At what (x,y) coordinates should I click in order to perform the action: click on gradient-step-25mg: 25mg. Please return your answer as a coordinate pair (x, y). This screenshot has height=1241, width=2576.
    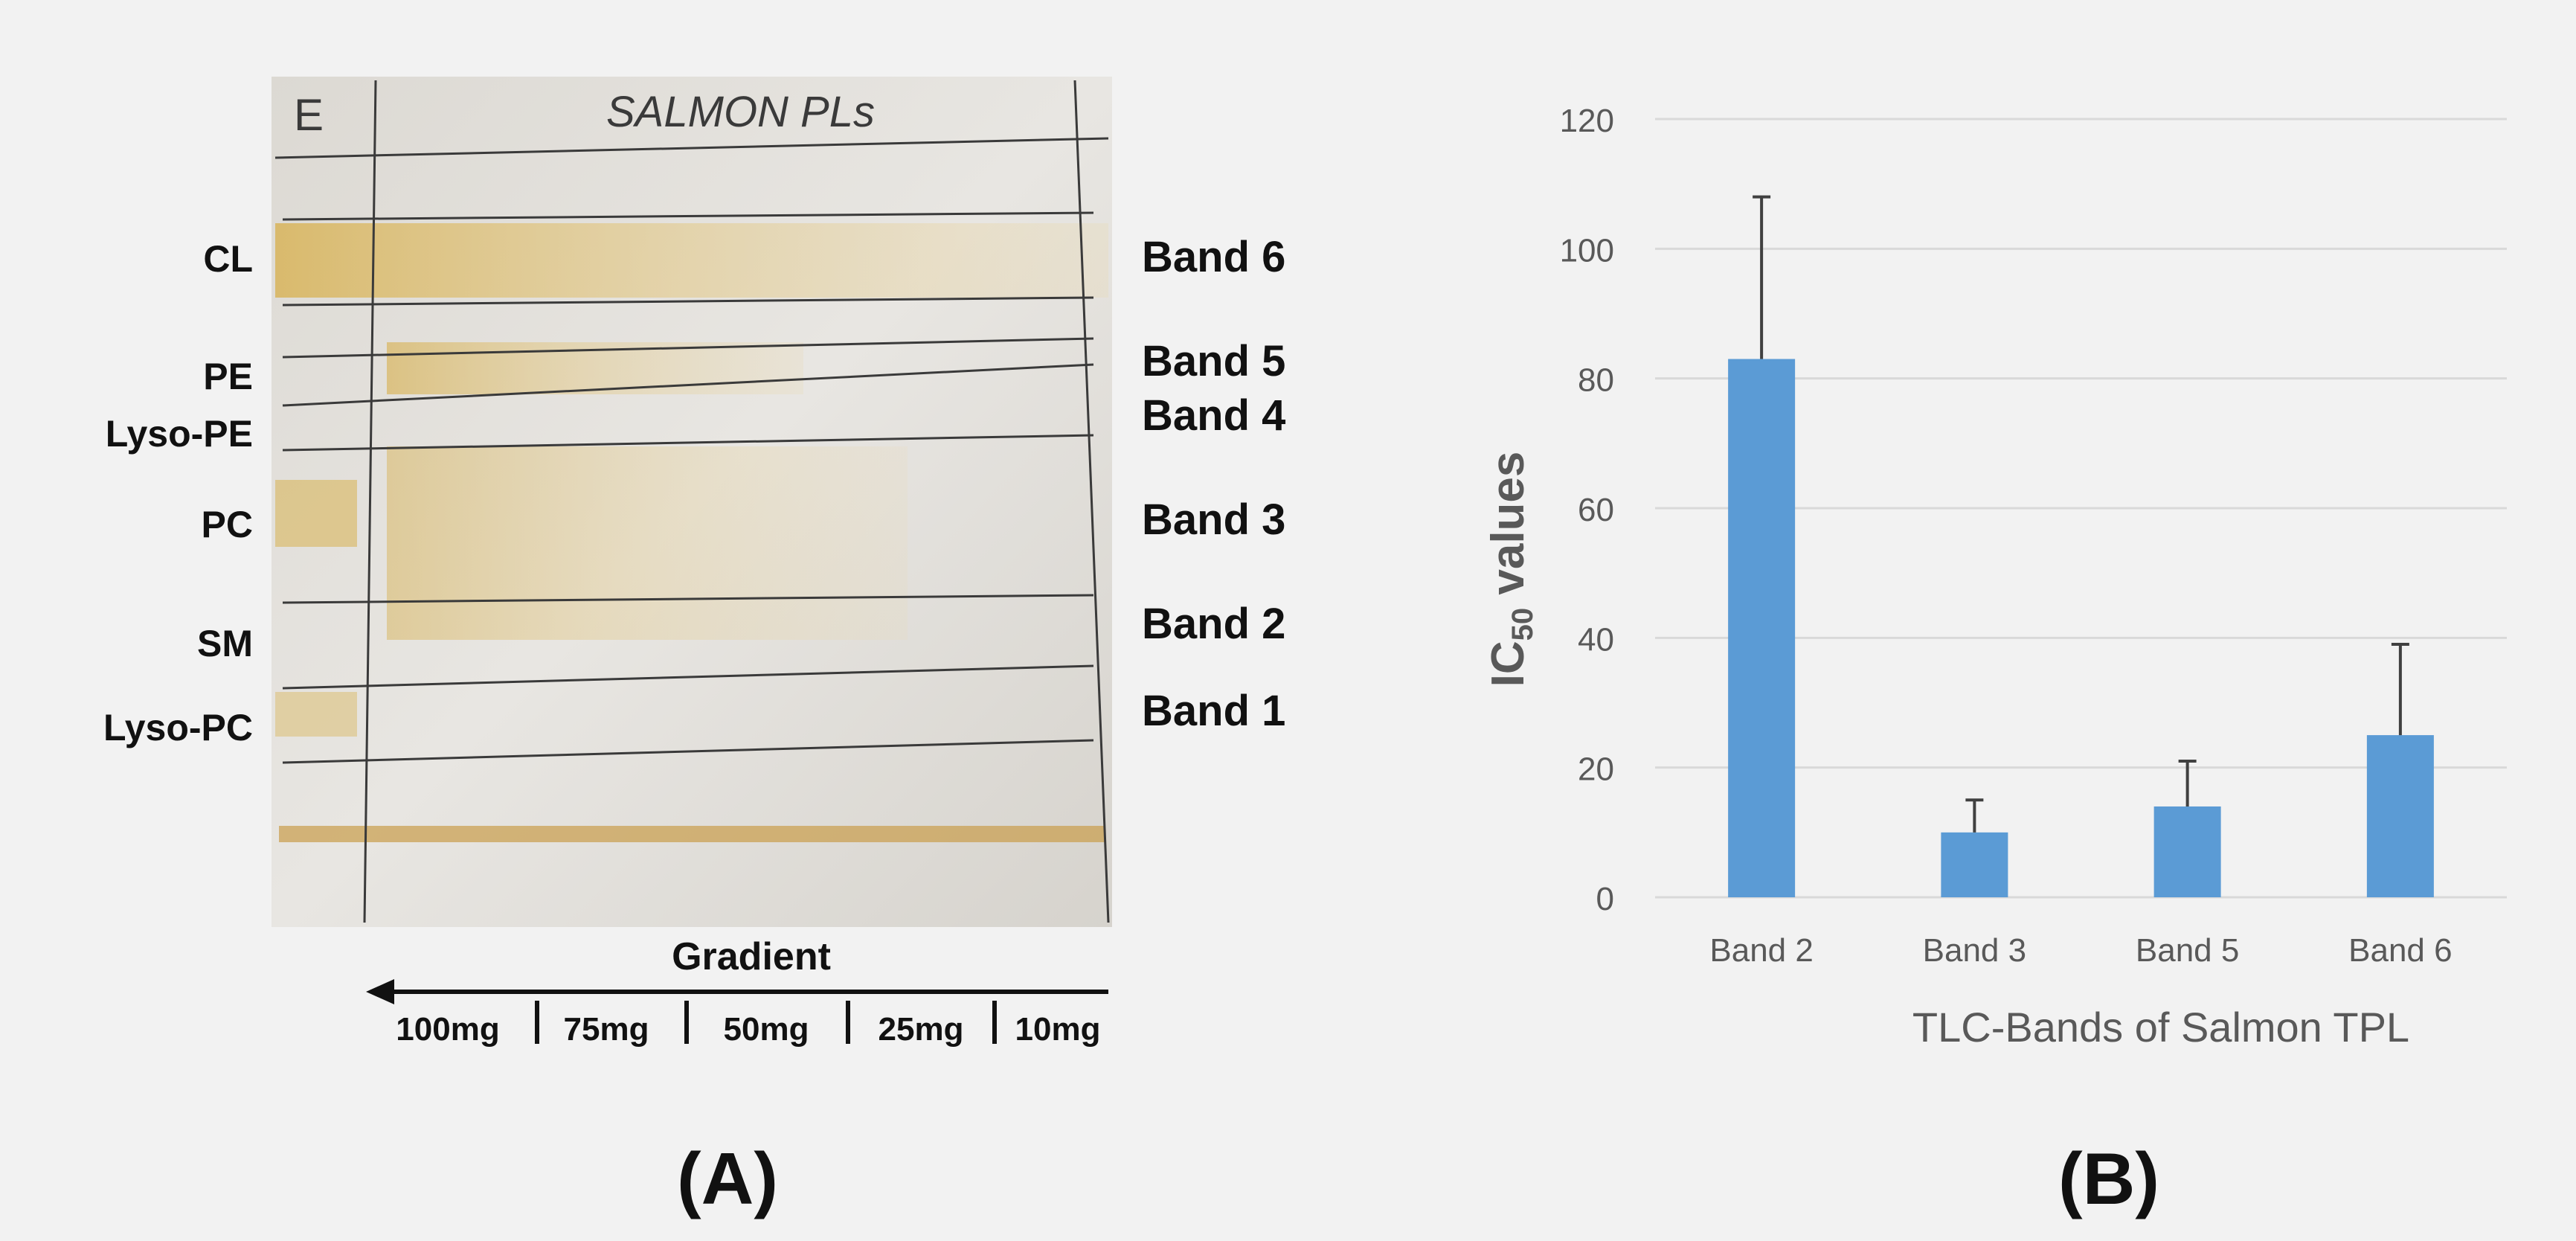
    Looking at the image, I should click on (921, 1029).